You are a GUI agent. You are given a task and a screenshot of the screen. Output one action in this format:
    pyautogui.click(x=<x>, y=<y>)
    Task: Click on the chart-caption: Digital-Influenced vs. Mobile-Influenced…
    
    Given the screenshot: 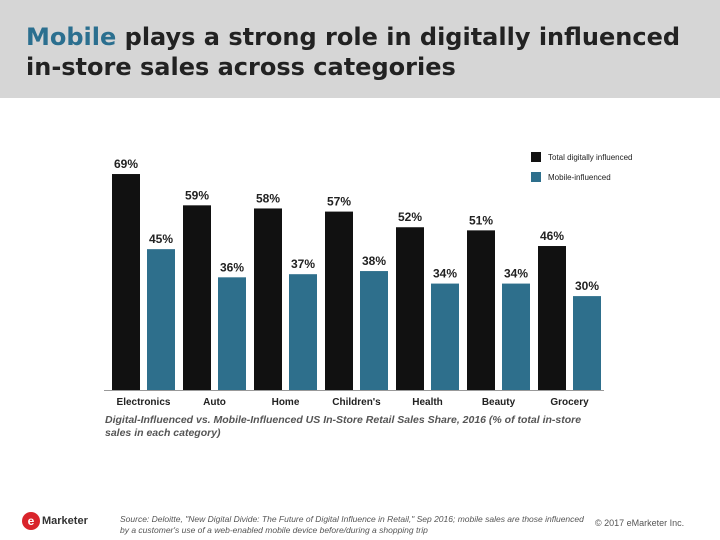 What is the action you would take?
    pyautogui.click(x=343, y=426)
    